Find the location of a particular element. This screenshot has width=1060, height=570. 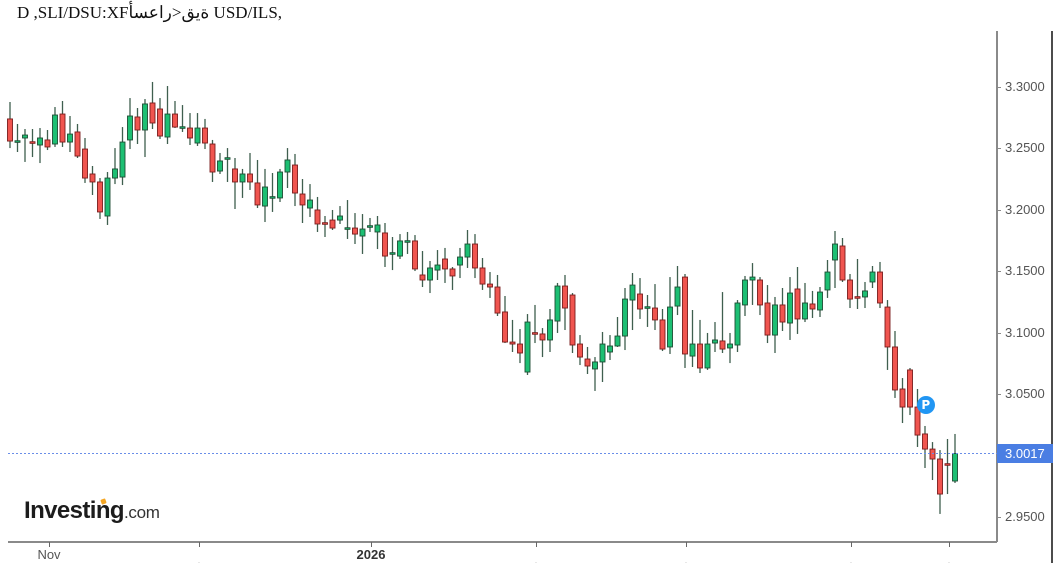

y-axis-label: 3.2500 is located at coordinates (1025, 148).